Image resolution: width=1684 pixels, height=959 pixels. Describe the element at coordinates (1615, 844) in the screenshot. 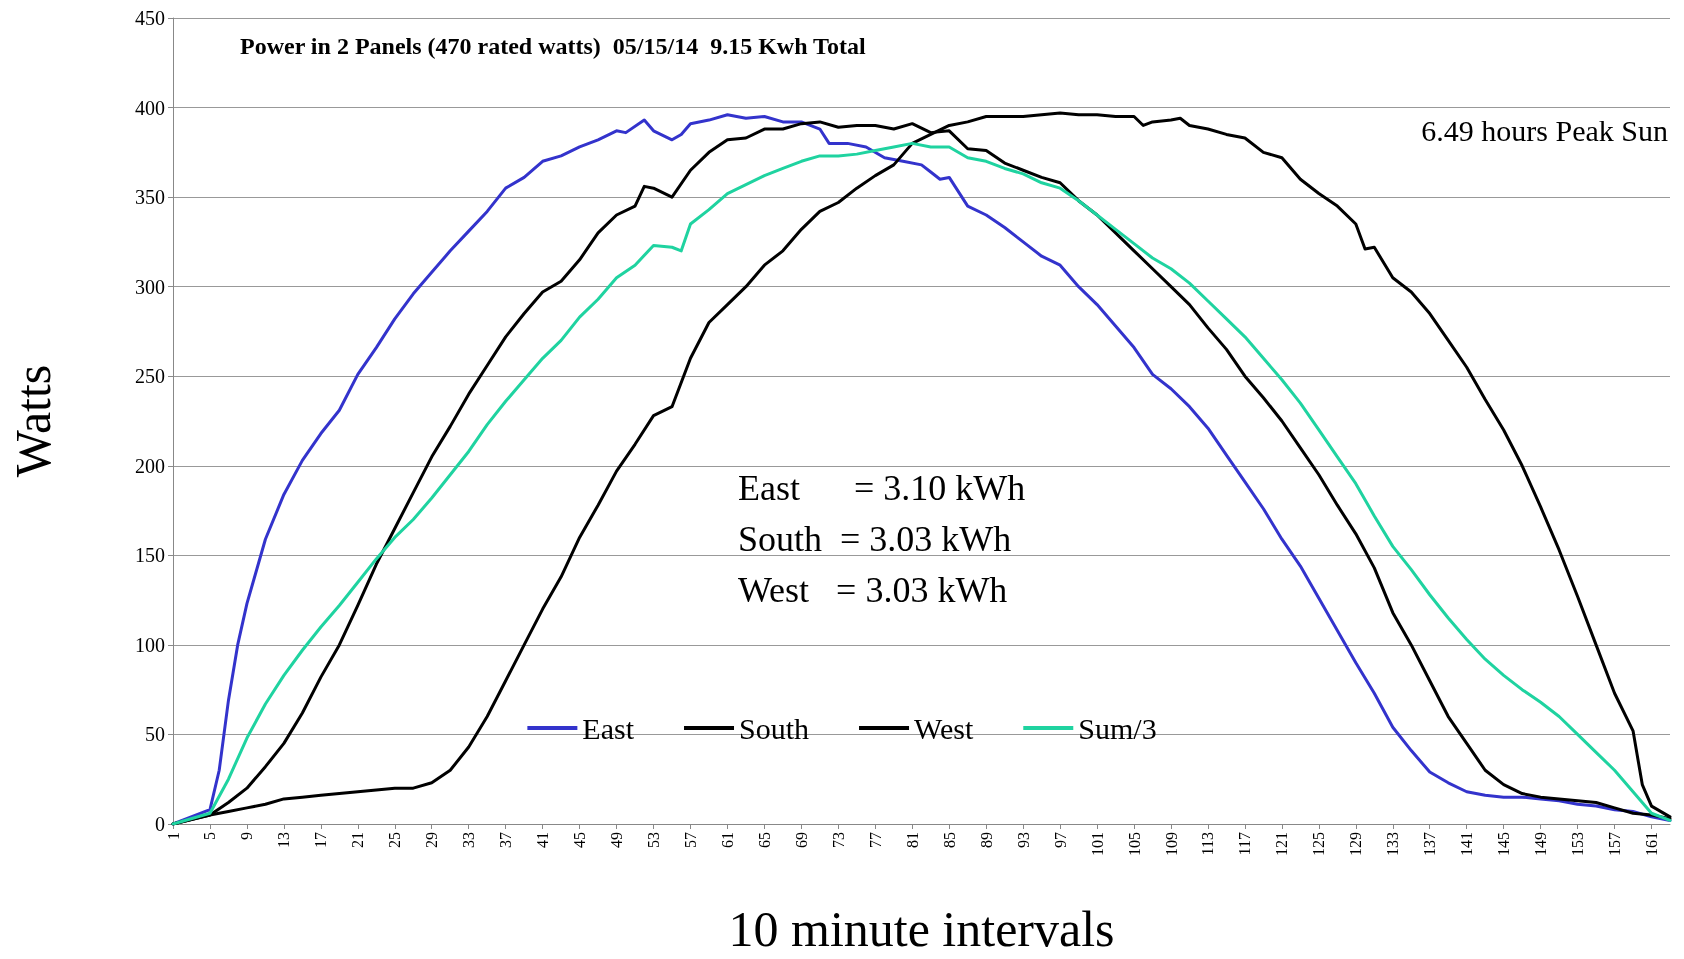

I see `x-tick-label: 157` at that location.